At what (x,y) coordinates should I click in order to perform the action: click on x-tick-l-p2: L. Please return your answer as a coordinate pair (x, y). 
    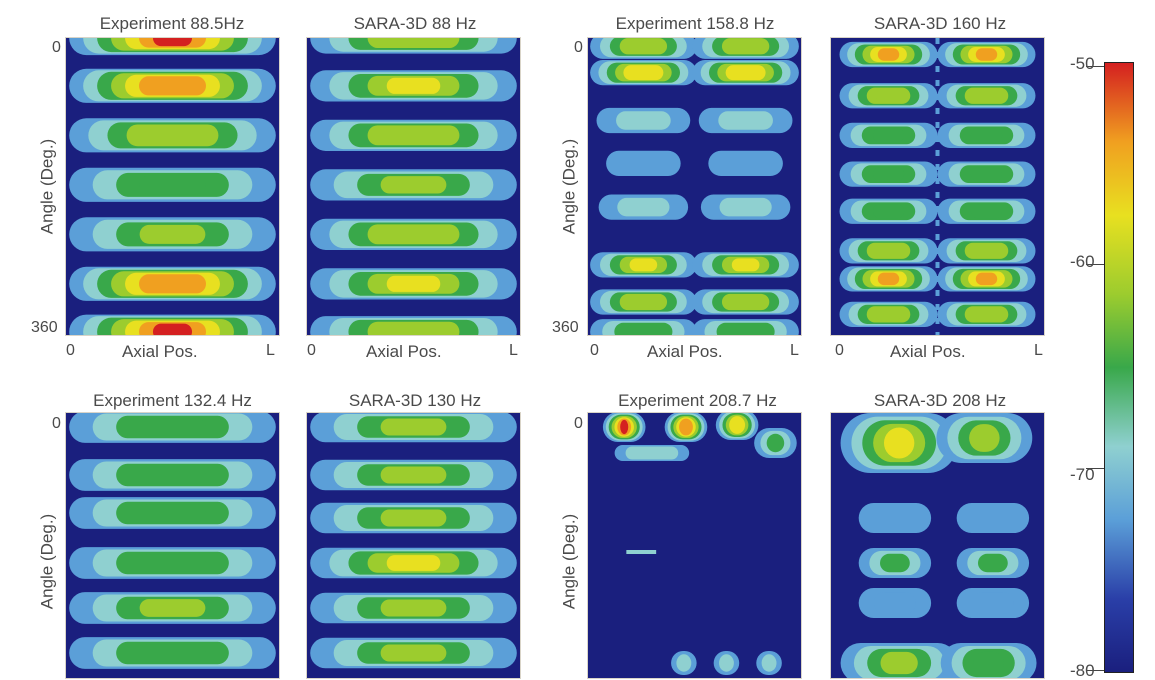
    Looking at the image, I should click on (513, 350).